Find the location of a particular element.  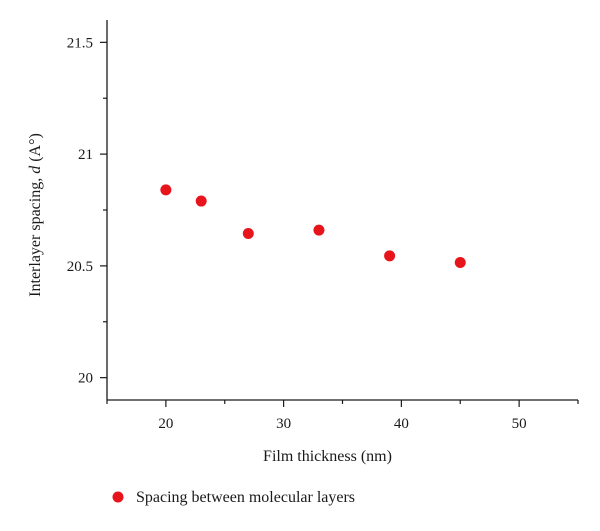

x-tick-label: 40 is located at coordinates (401, 424).